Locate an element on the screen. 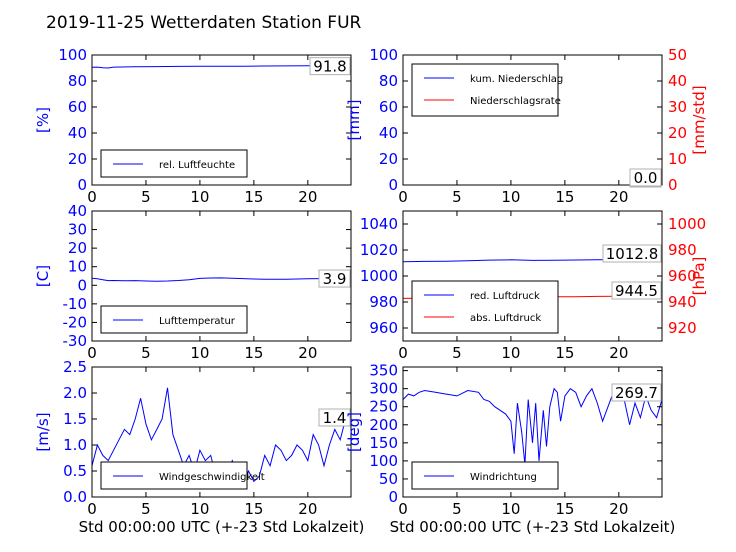  current-value-pressure: 1012.8 is located at coordinates (632, 254).